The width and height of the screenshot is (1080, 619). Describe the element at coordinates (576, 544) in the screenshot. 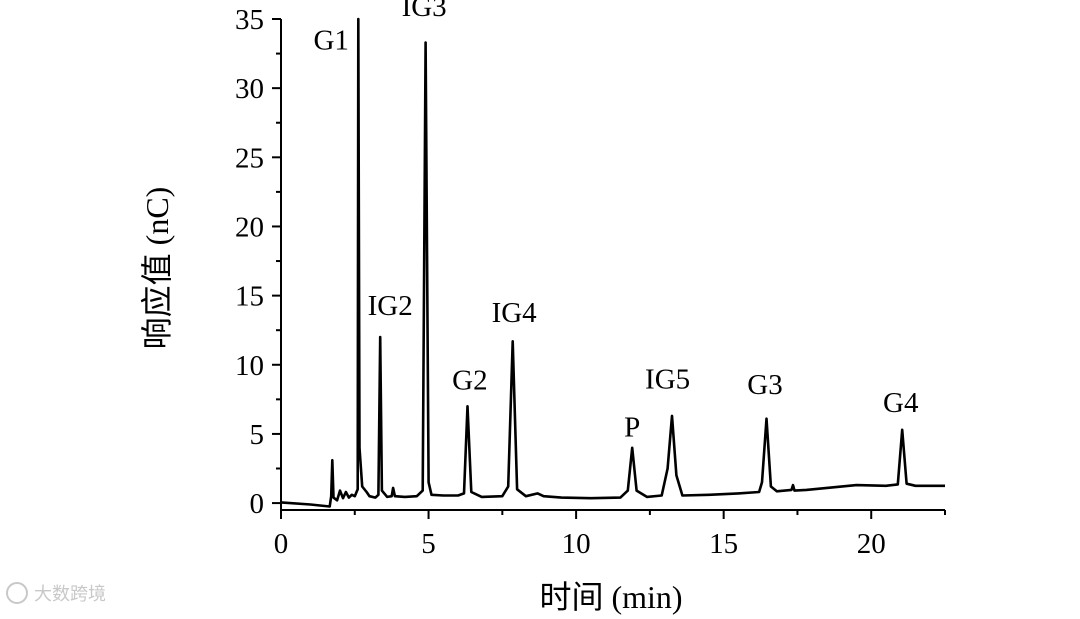

I see `x-tick-label: 10` at that location.